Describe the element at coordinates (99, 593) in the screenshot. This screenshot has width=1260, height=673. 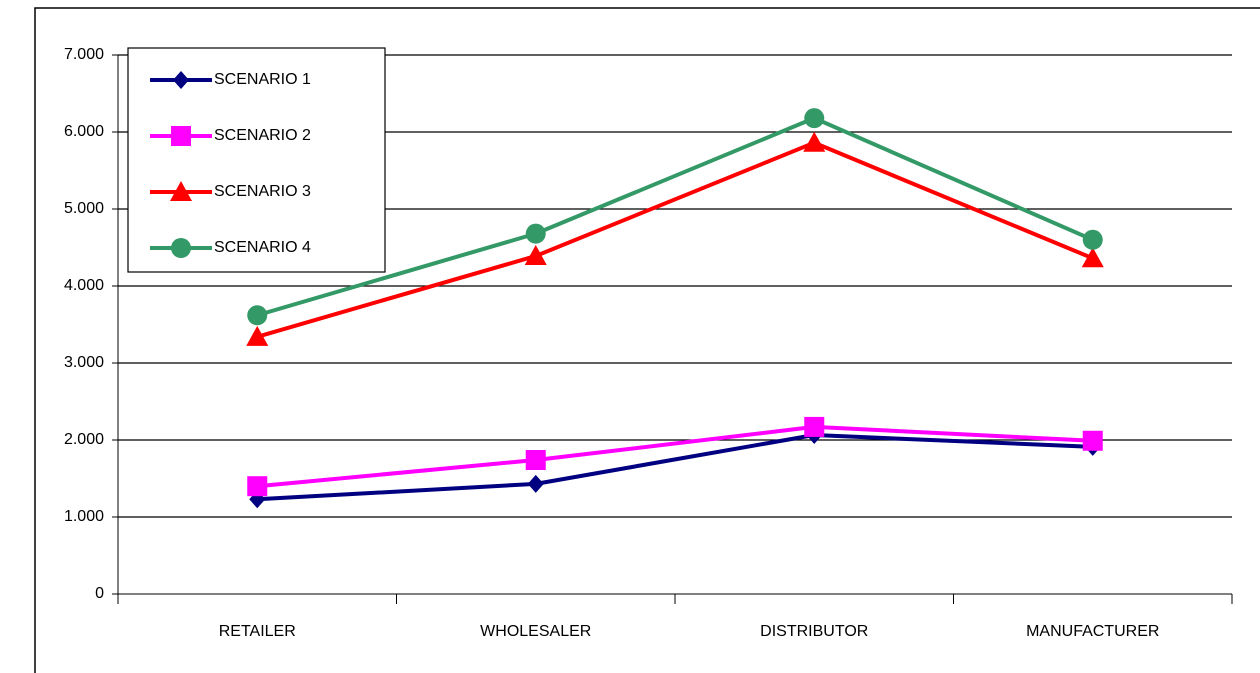
I see `y-tick-label: 0` at that location.